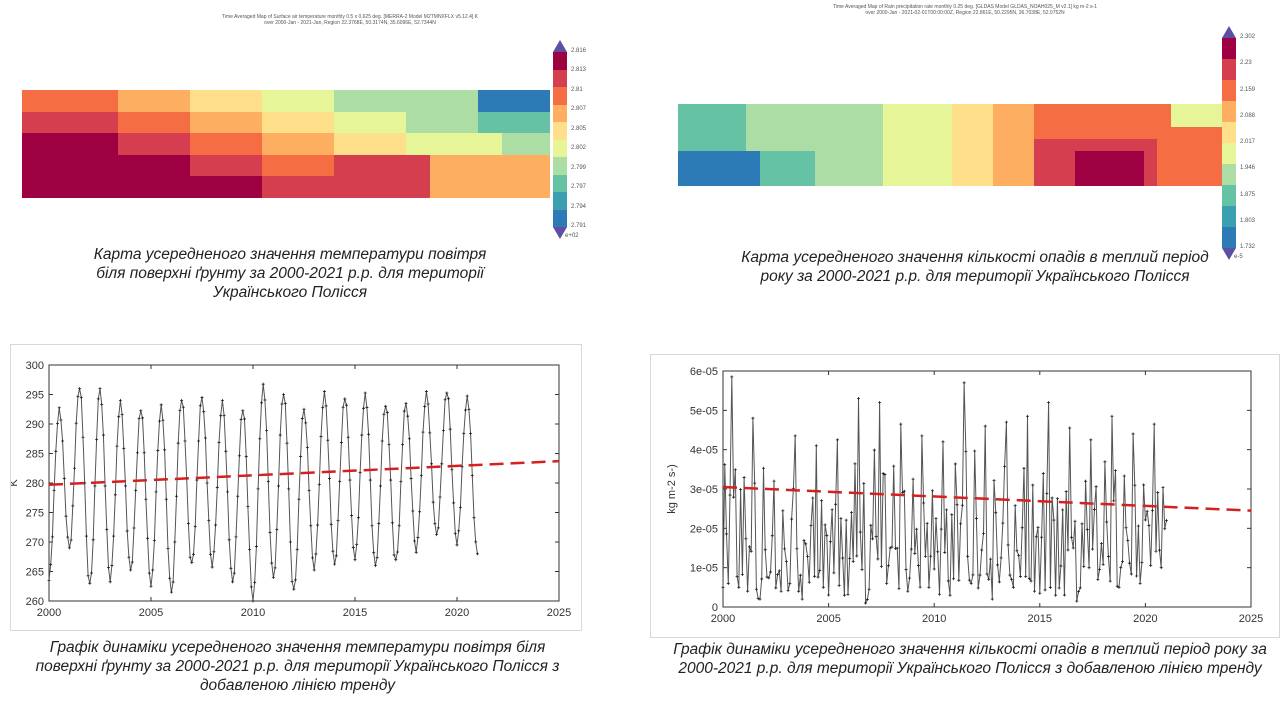  I want to click on colorbar-tick: 2.805, so click(579, 128).